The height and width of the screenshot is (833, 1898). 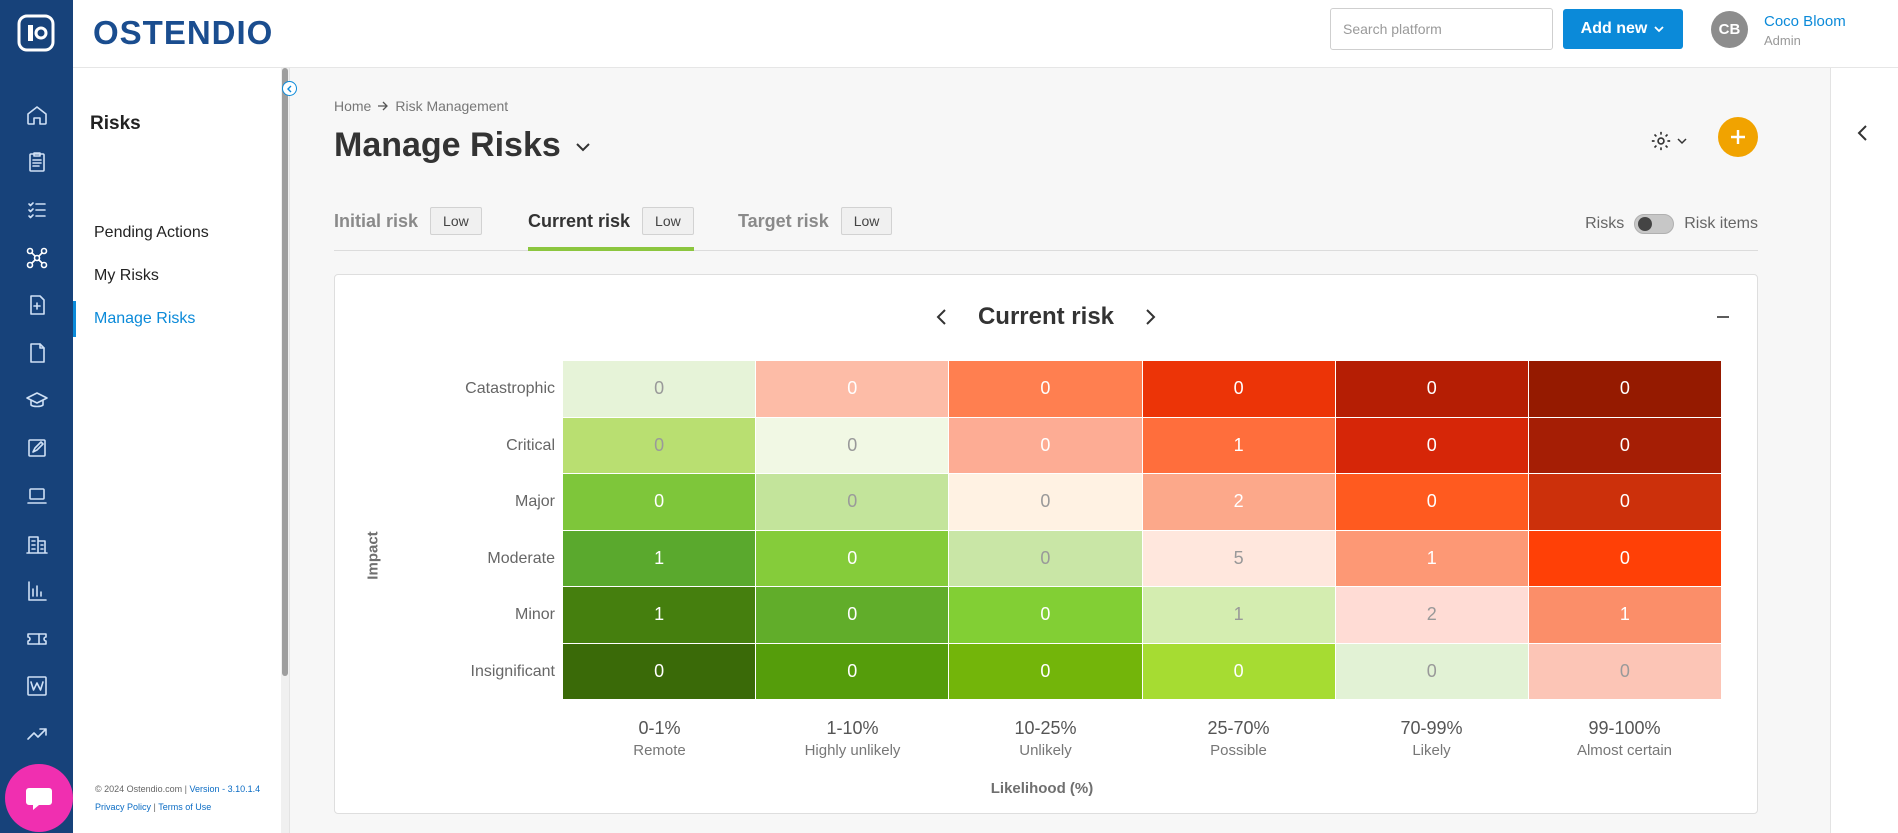 What do you see at coordinates (225, 789) in the screenshot?
I see `version-link: Version - 3.10.1.4` at bounding box center [225, 789].